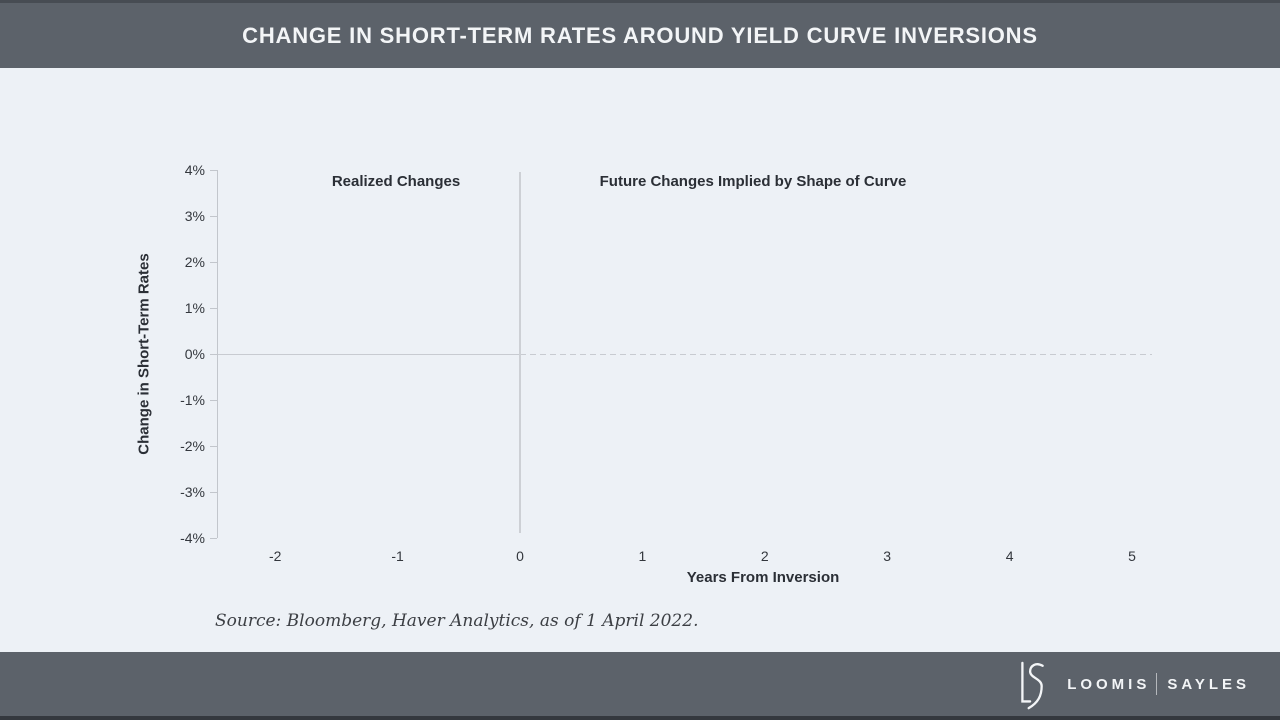 This screenshot has height=720, width=1280. Describe the element at coordinates (192, 446) in the screenshot. I see `y-tick-label: -2%` at that location.